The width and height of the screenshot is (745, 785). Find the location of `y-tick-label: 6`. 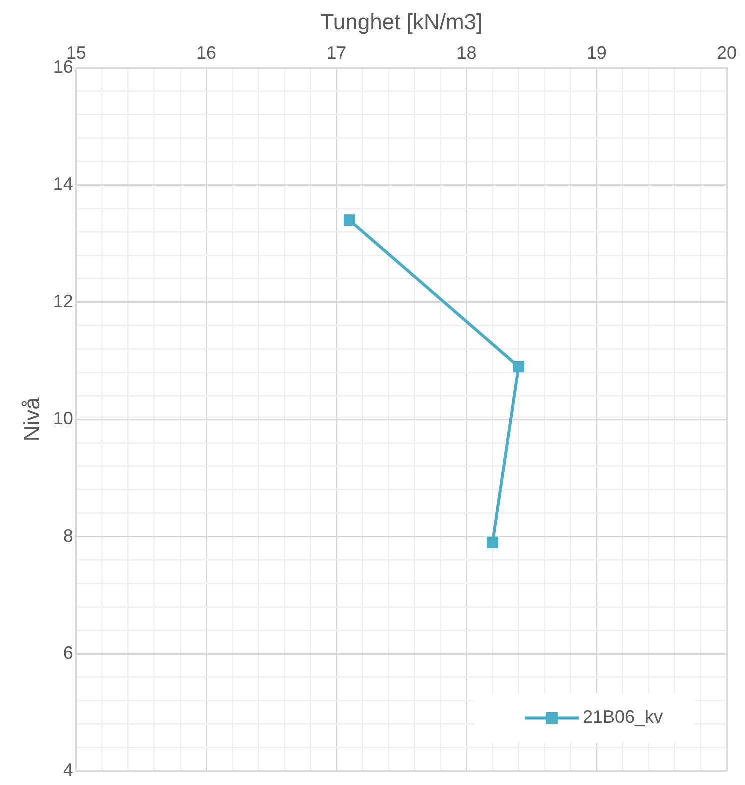

y-tick-label: 6 is located at coordinates (68, 652).